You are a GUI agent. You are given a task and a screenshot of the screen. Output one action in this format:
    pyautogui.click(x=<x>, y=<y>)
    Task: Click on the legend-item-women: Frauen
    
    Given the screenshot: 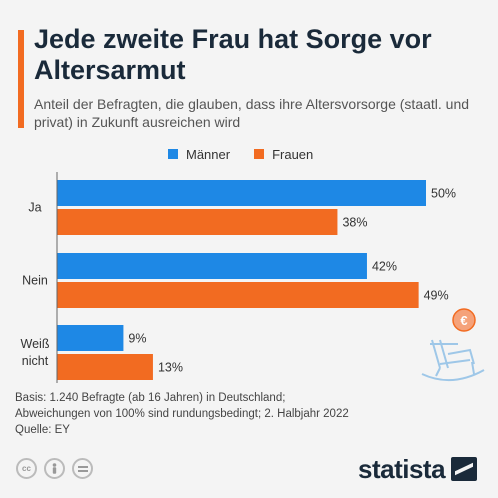 What is the action you would take?
    pyautogui.click(x=283, y=154)
    